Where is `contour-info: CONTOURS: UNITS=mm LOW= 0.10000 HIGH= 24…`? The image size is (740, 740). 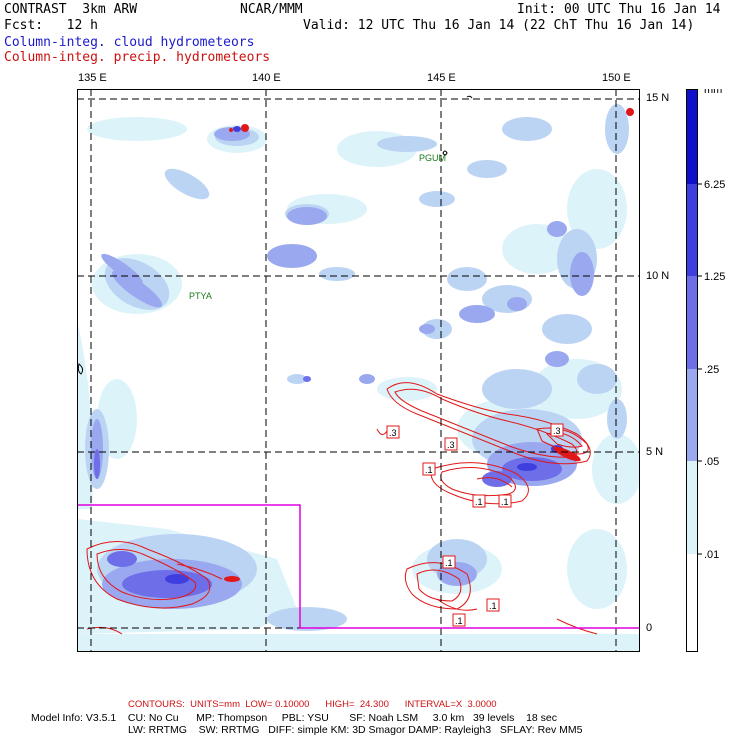
contour-info: CONTOURS: UNITS=mm LOW= 0.10000 HIGH= 24… is located at coordinates (312, 704).